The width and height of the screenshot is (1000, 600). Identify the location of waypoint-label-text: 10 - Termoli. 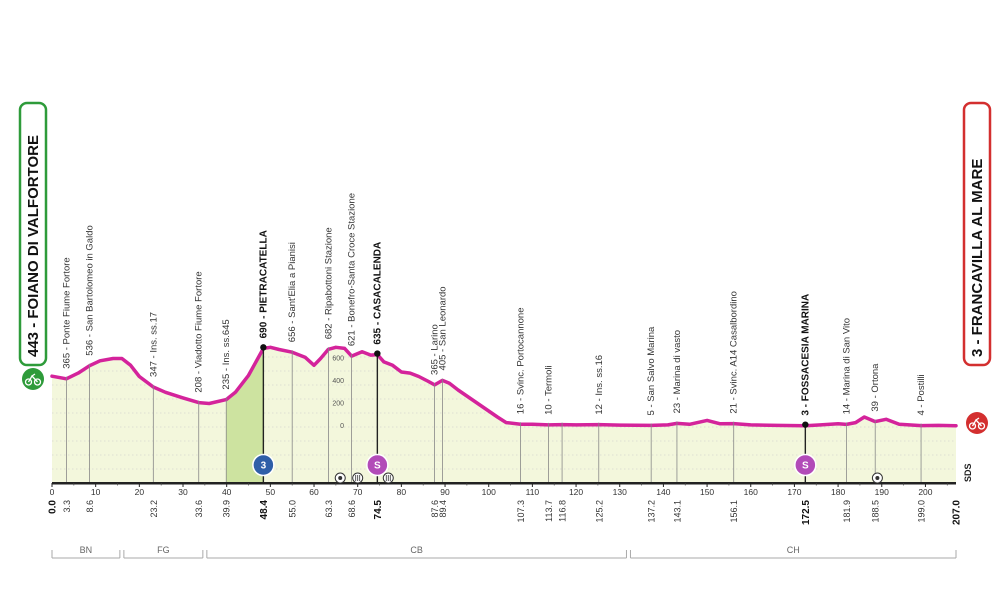
(549, 389).